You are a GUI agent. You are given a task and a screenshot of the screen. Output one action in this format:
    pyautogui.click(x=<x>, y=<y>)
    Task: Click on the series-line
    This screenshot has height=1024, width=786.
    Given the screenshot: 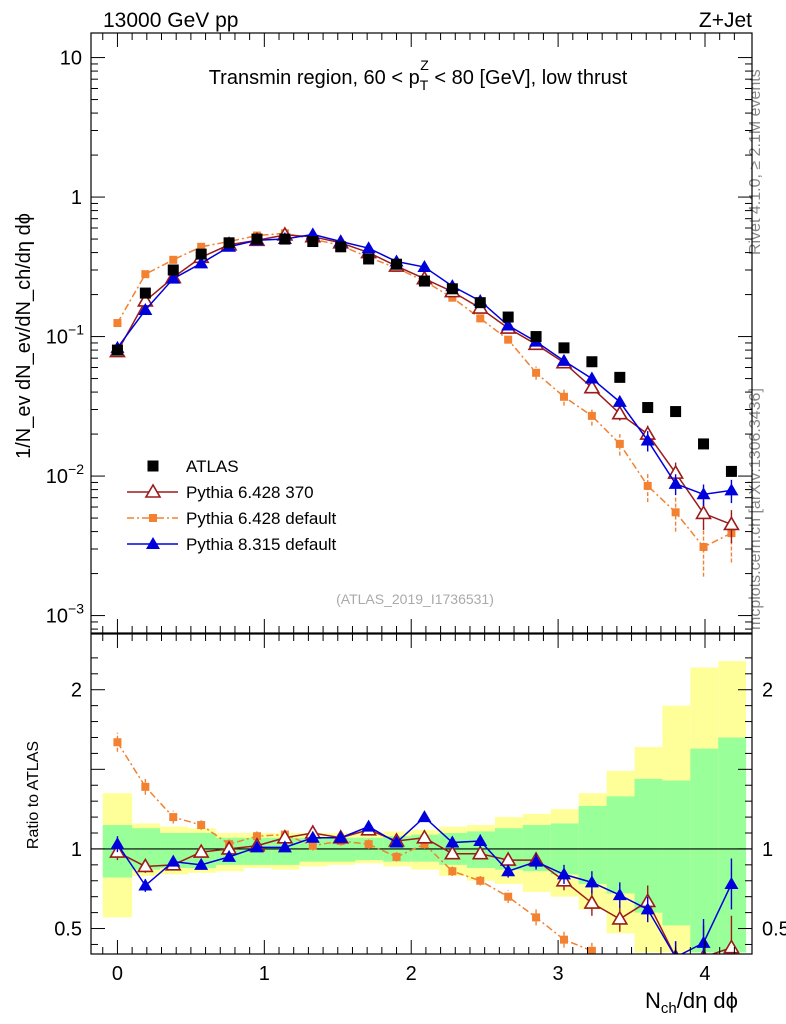 What is the action you would take?
    pyautogui.click(x=354, y=846)
    